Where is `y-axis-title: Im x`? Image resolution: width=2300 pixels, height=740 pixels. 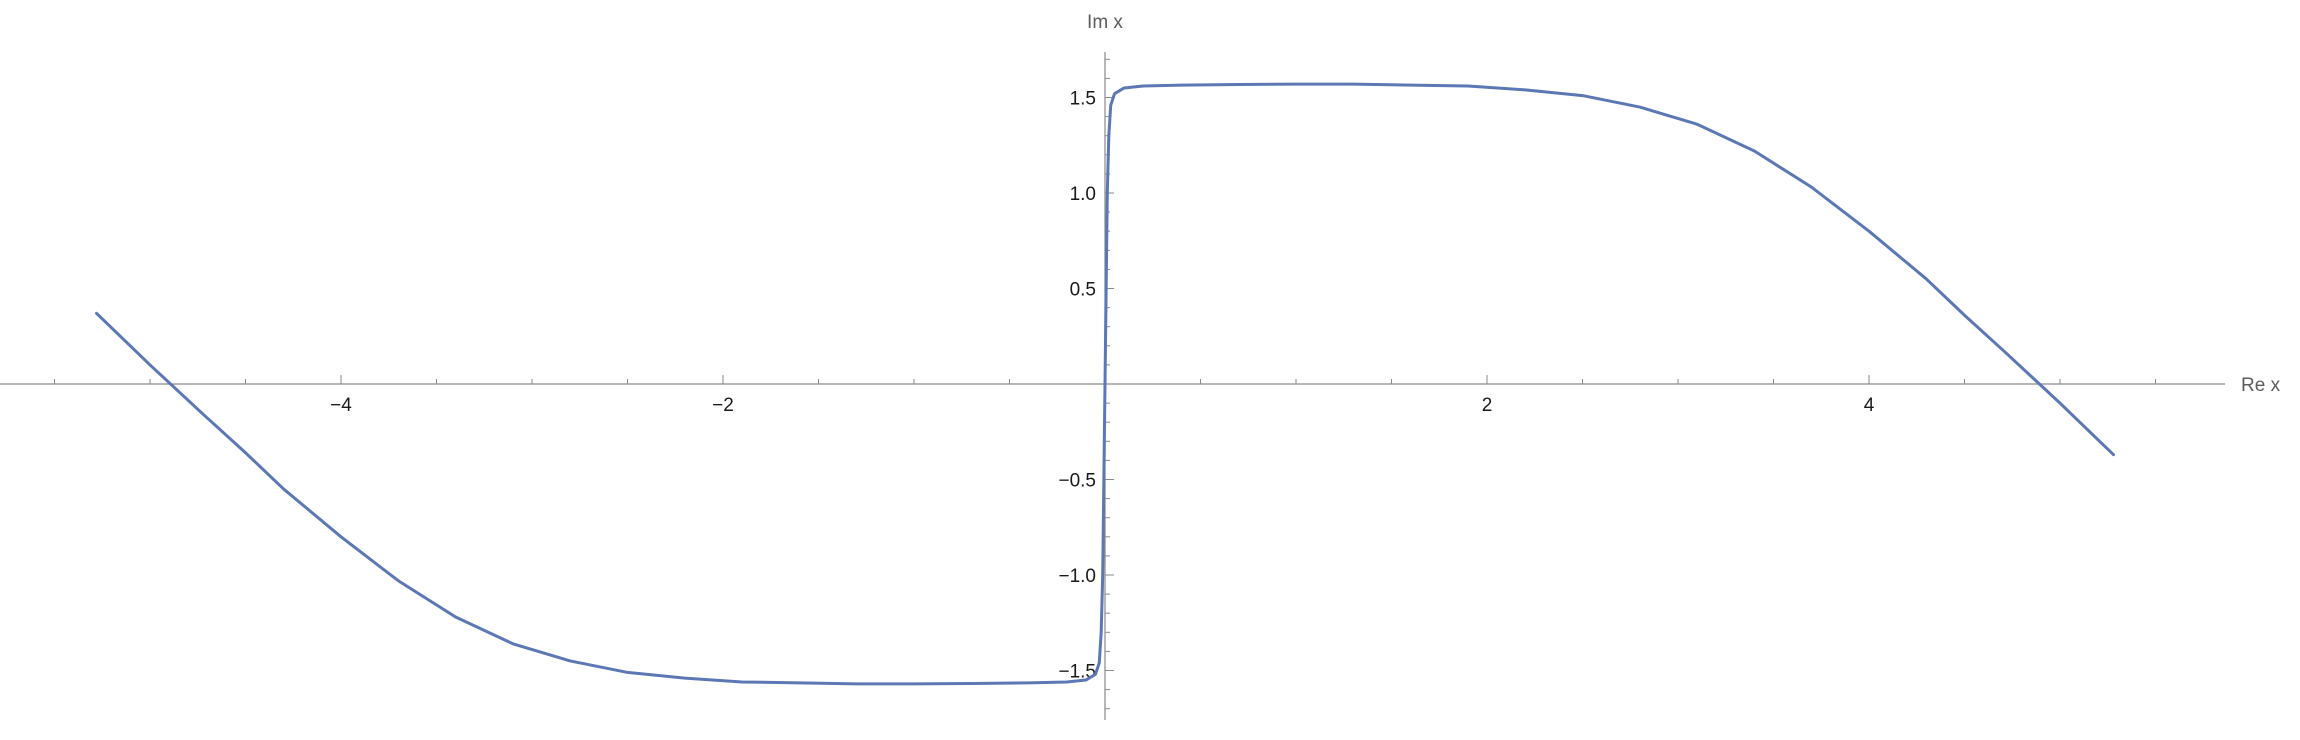 y-axis-title: Im x is located at coordinates (1105, 22).